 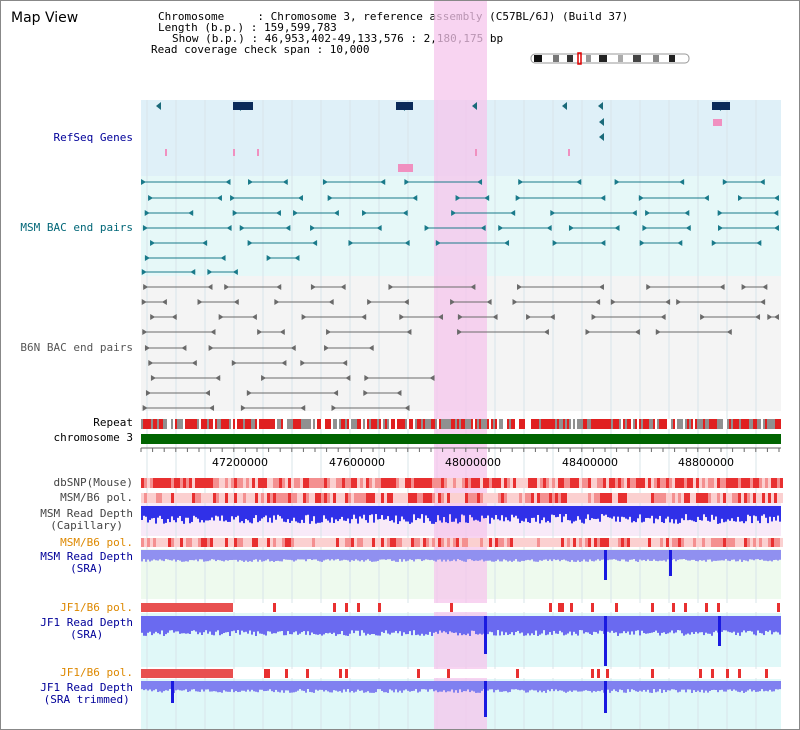 What do you see at coordinates (76, 347) in the screenshot?
I see `track-label-b6n-bac: B6N BAC end pairs` at bounding box center [76, 347].